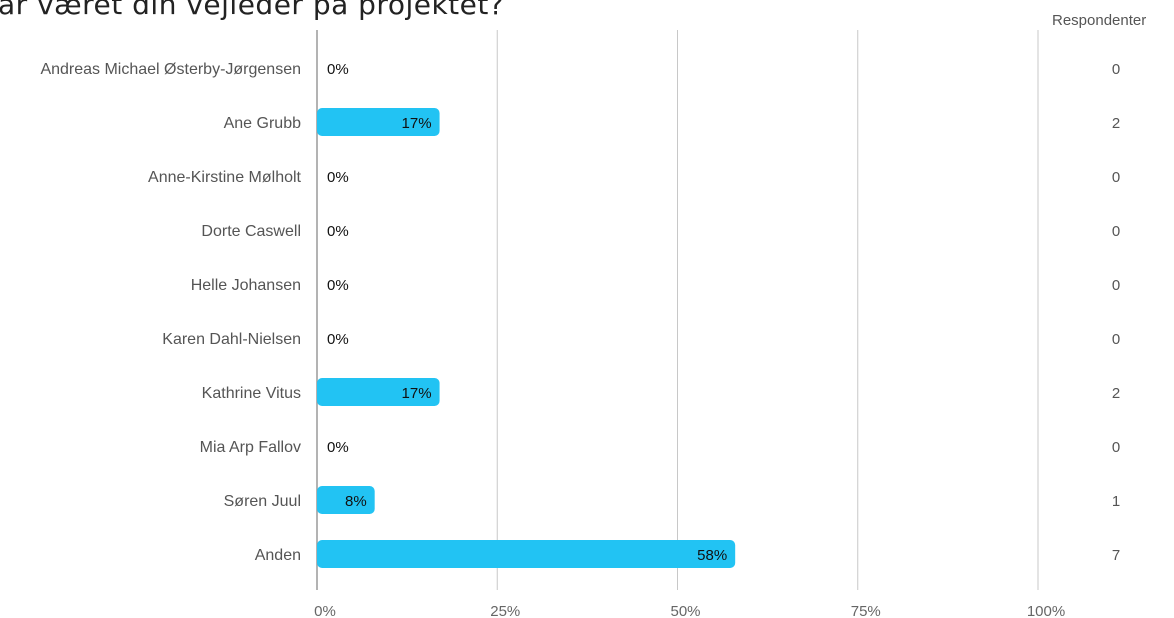  Describe the element at coordinates (262, 123) in the screenshot. I see `category-label: Ane Grubb` at that location.